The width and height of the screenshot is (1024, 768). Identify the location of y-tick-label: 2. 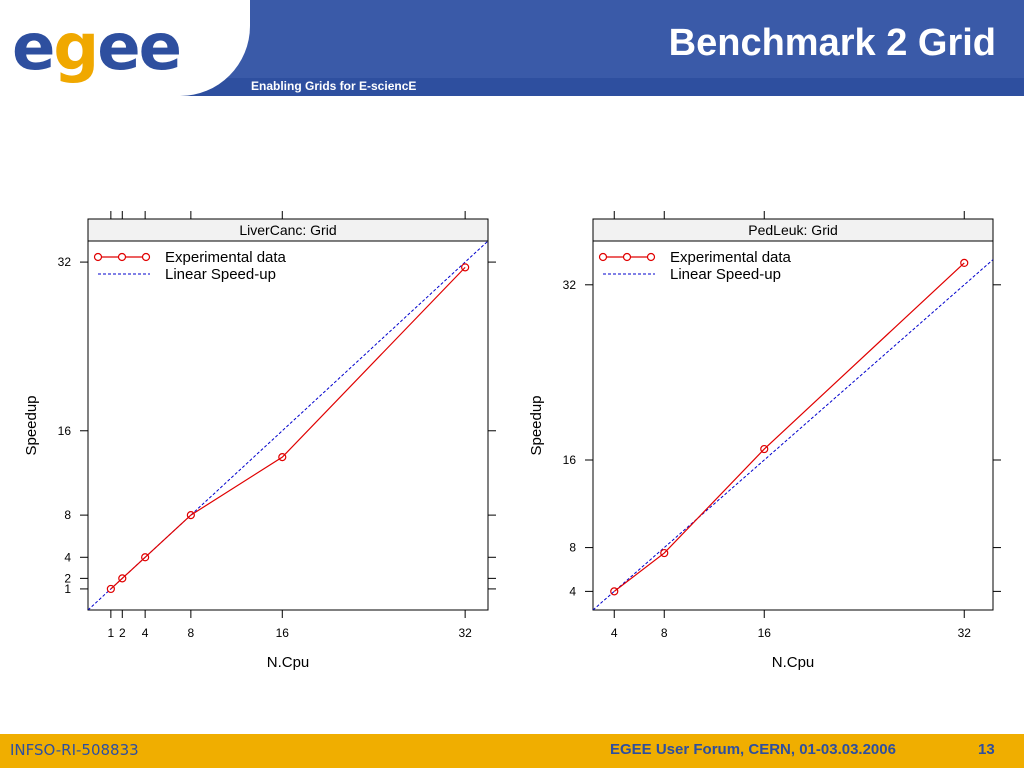
(67, 578).